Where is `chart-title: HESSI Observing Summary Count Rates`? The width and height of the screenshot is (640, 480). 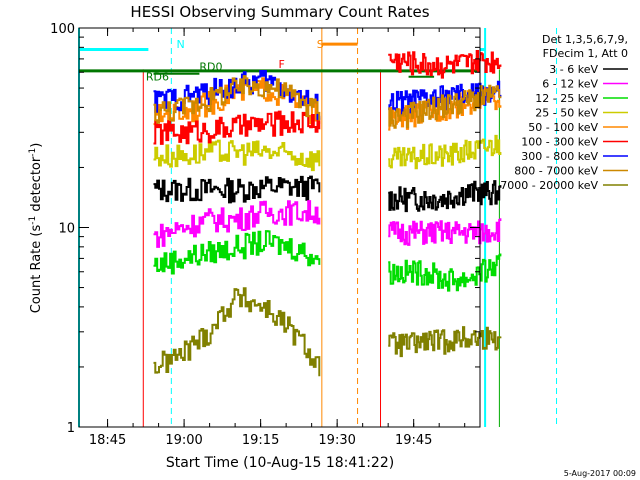 chart-title: HESSI Observing Summary Count Rates is located at coordinates (279, 12).